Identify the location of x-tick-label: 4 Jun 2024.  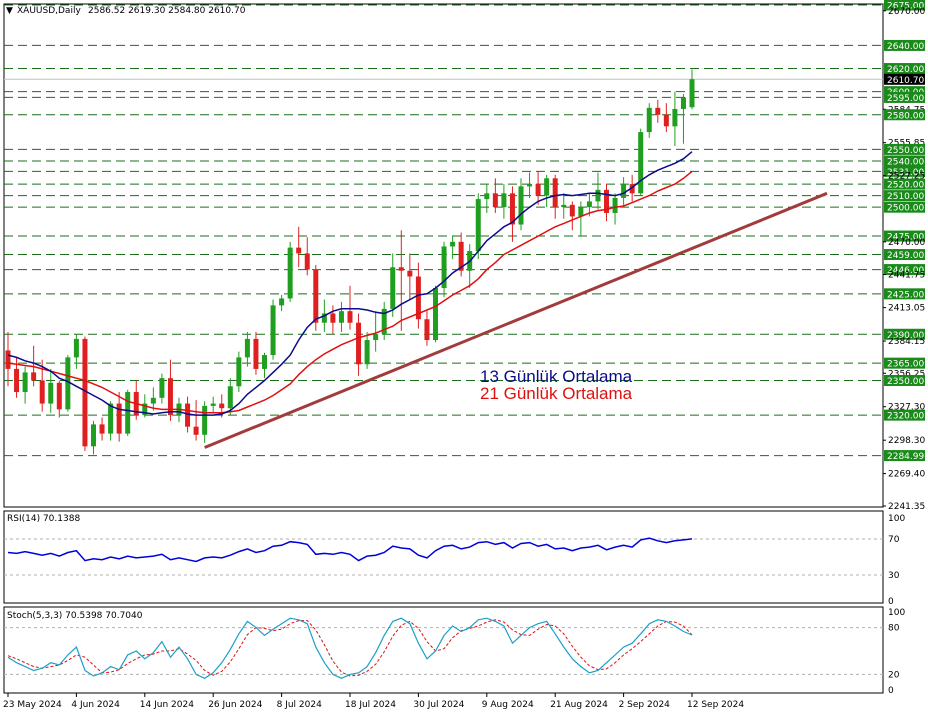
(95, 705).